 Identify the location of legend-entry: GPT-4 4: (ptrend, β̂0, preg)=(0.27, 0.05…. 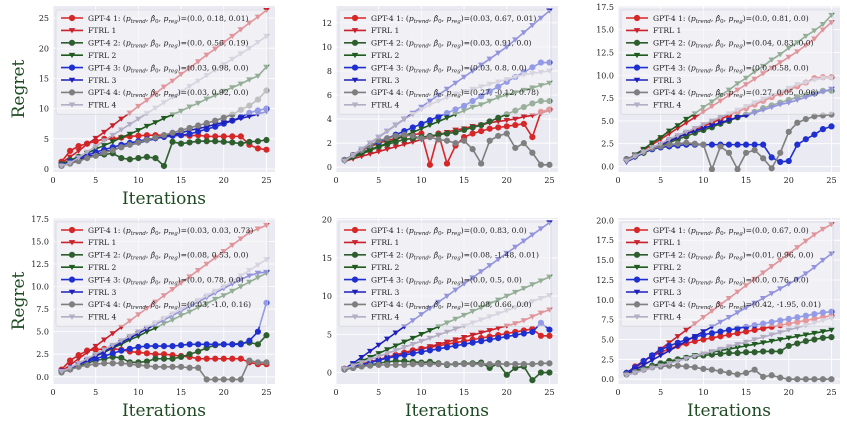
(735, 93).